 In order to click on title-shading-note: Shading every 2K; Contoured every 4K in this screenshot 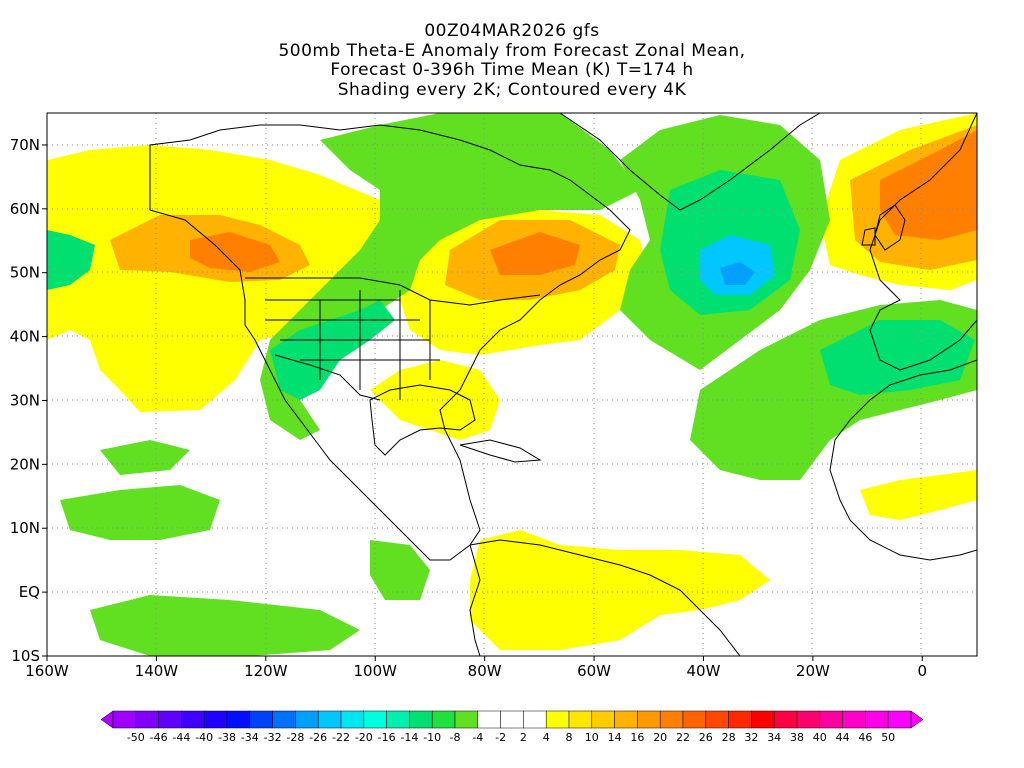, I will do `click(512, 89)`.